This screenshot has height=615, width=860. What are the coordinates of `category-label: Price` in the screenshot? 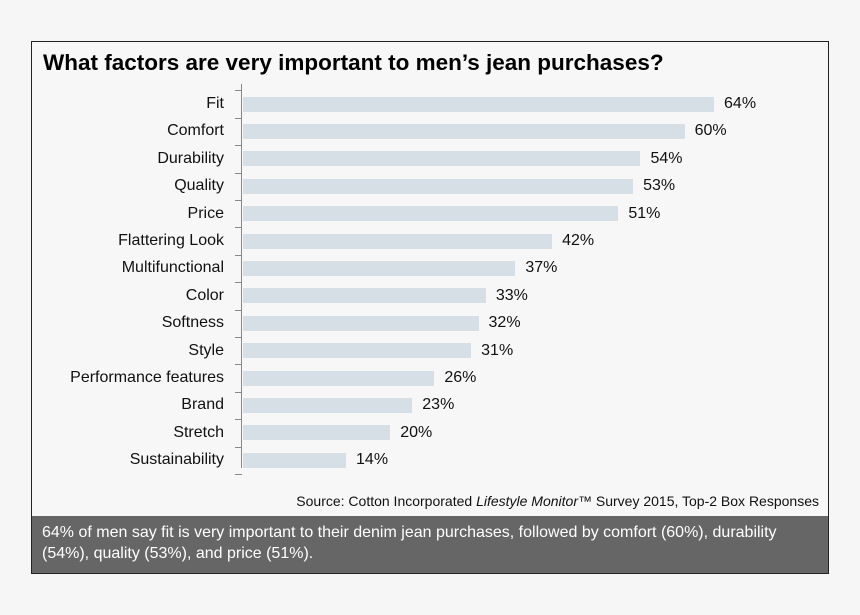 It's located at (205, 213).